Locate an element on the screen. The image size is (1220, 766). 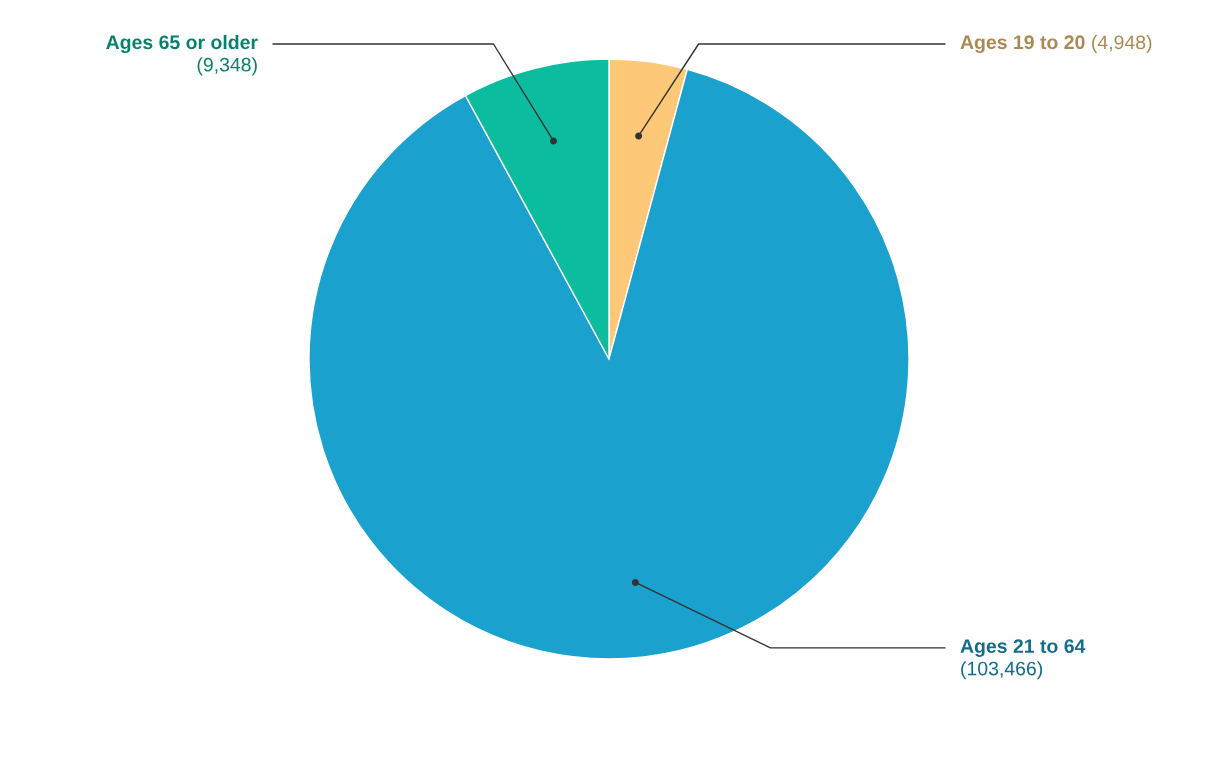
slice-label: Ages 19 to 20 is located at coordinates (1022, 44).